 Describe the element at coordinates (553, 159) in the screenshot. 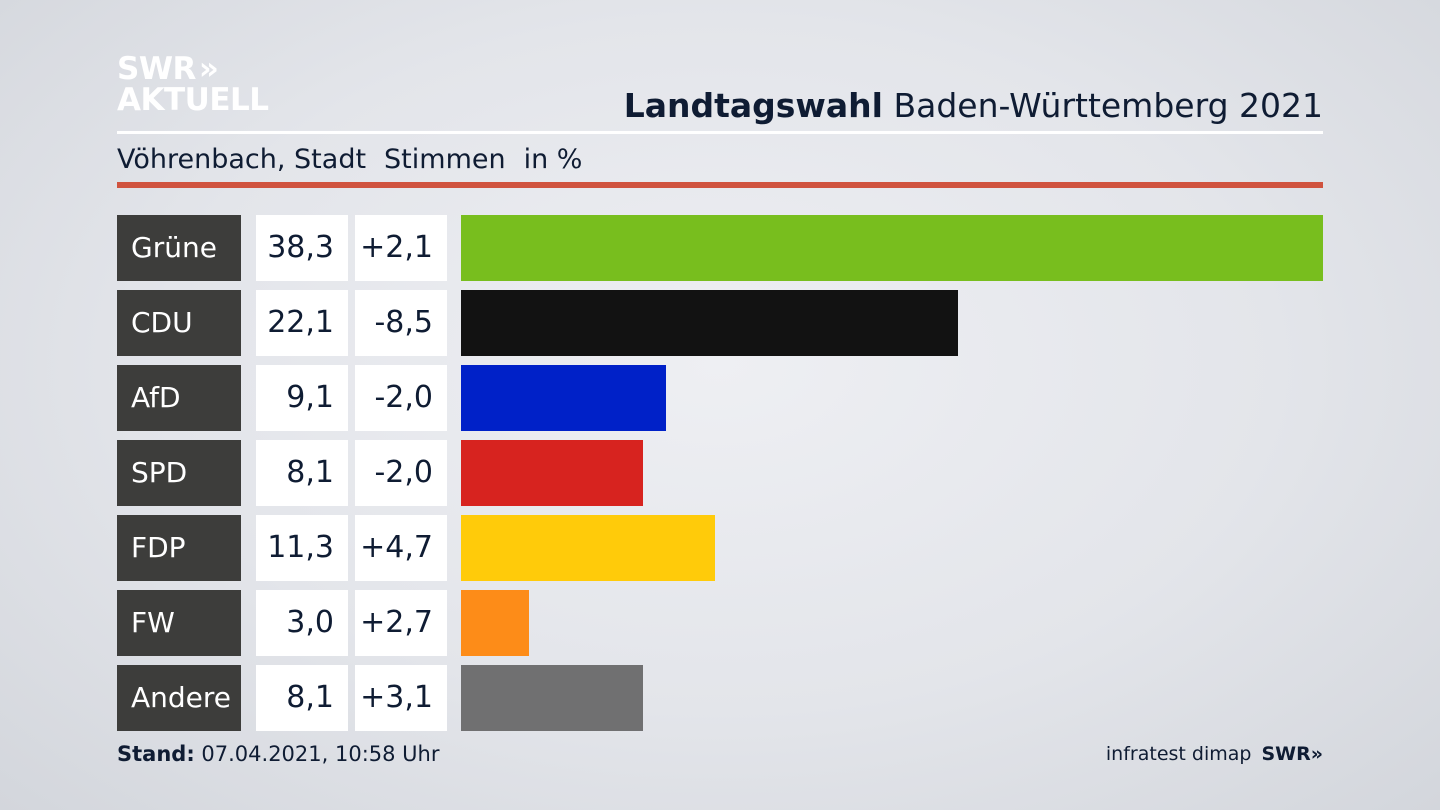

I see `subtitle-unit: in %` at that location.